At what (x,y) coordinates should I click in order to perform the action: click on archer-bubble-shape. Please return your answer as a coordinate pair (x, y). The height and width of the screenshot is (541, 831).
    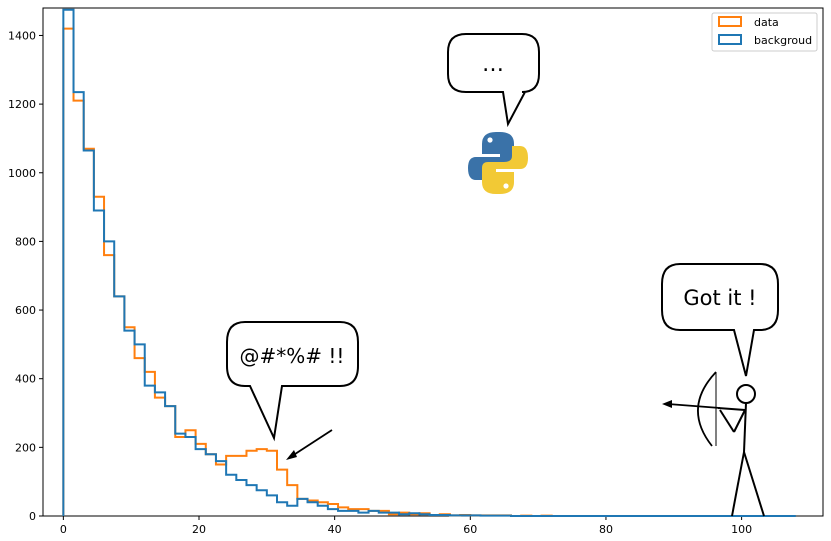
    Looking at the image, I should click on (720, 320).